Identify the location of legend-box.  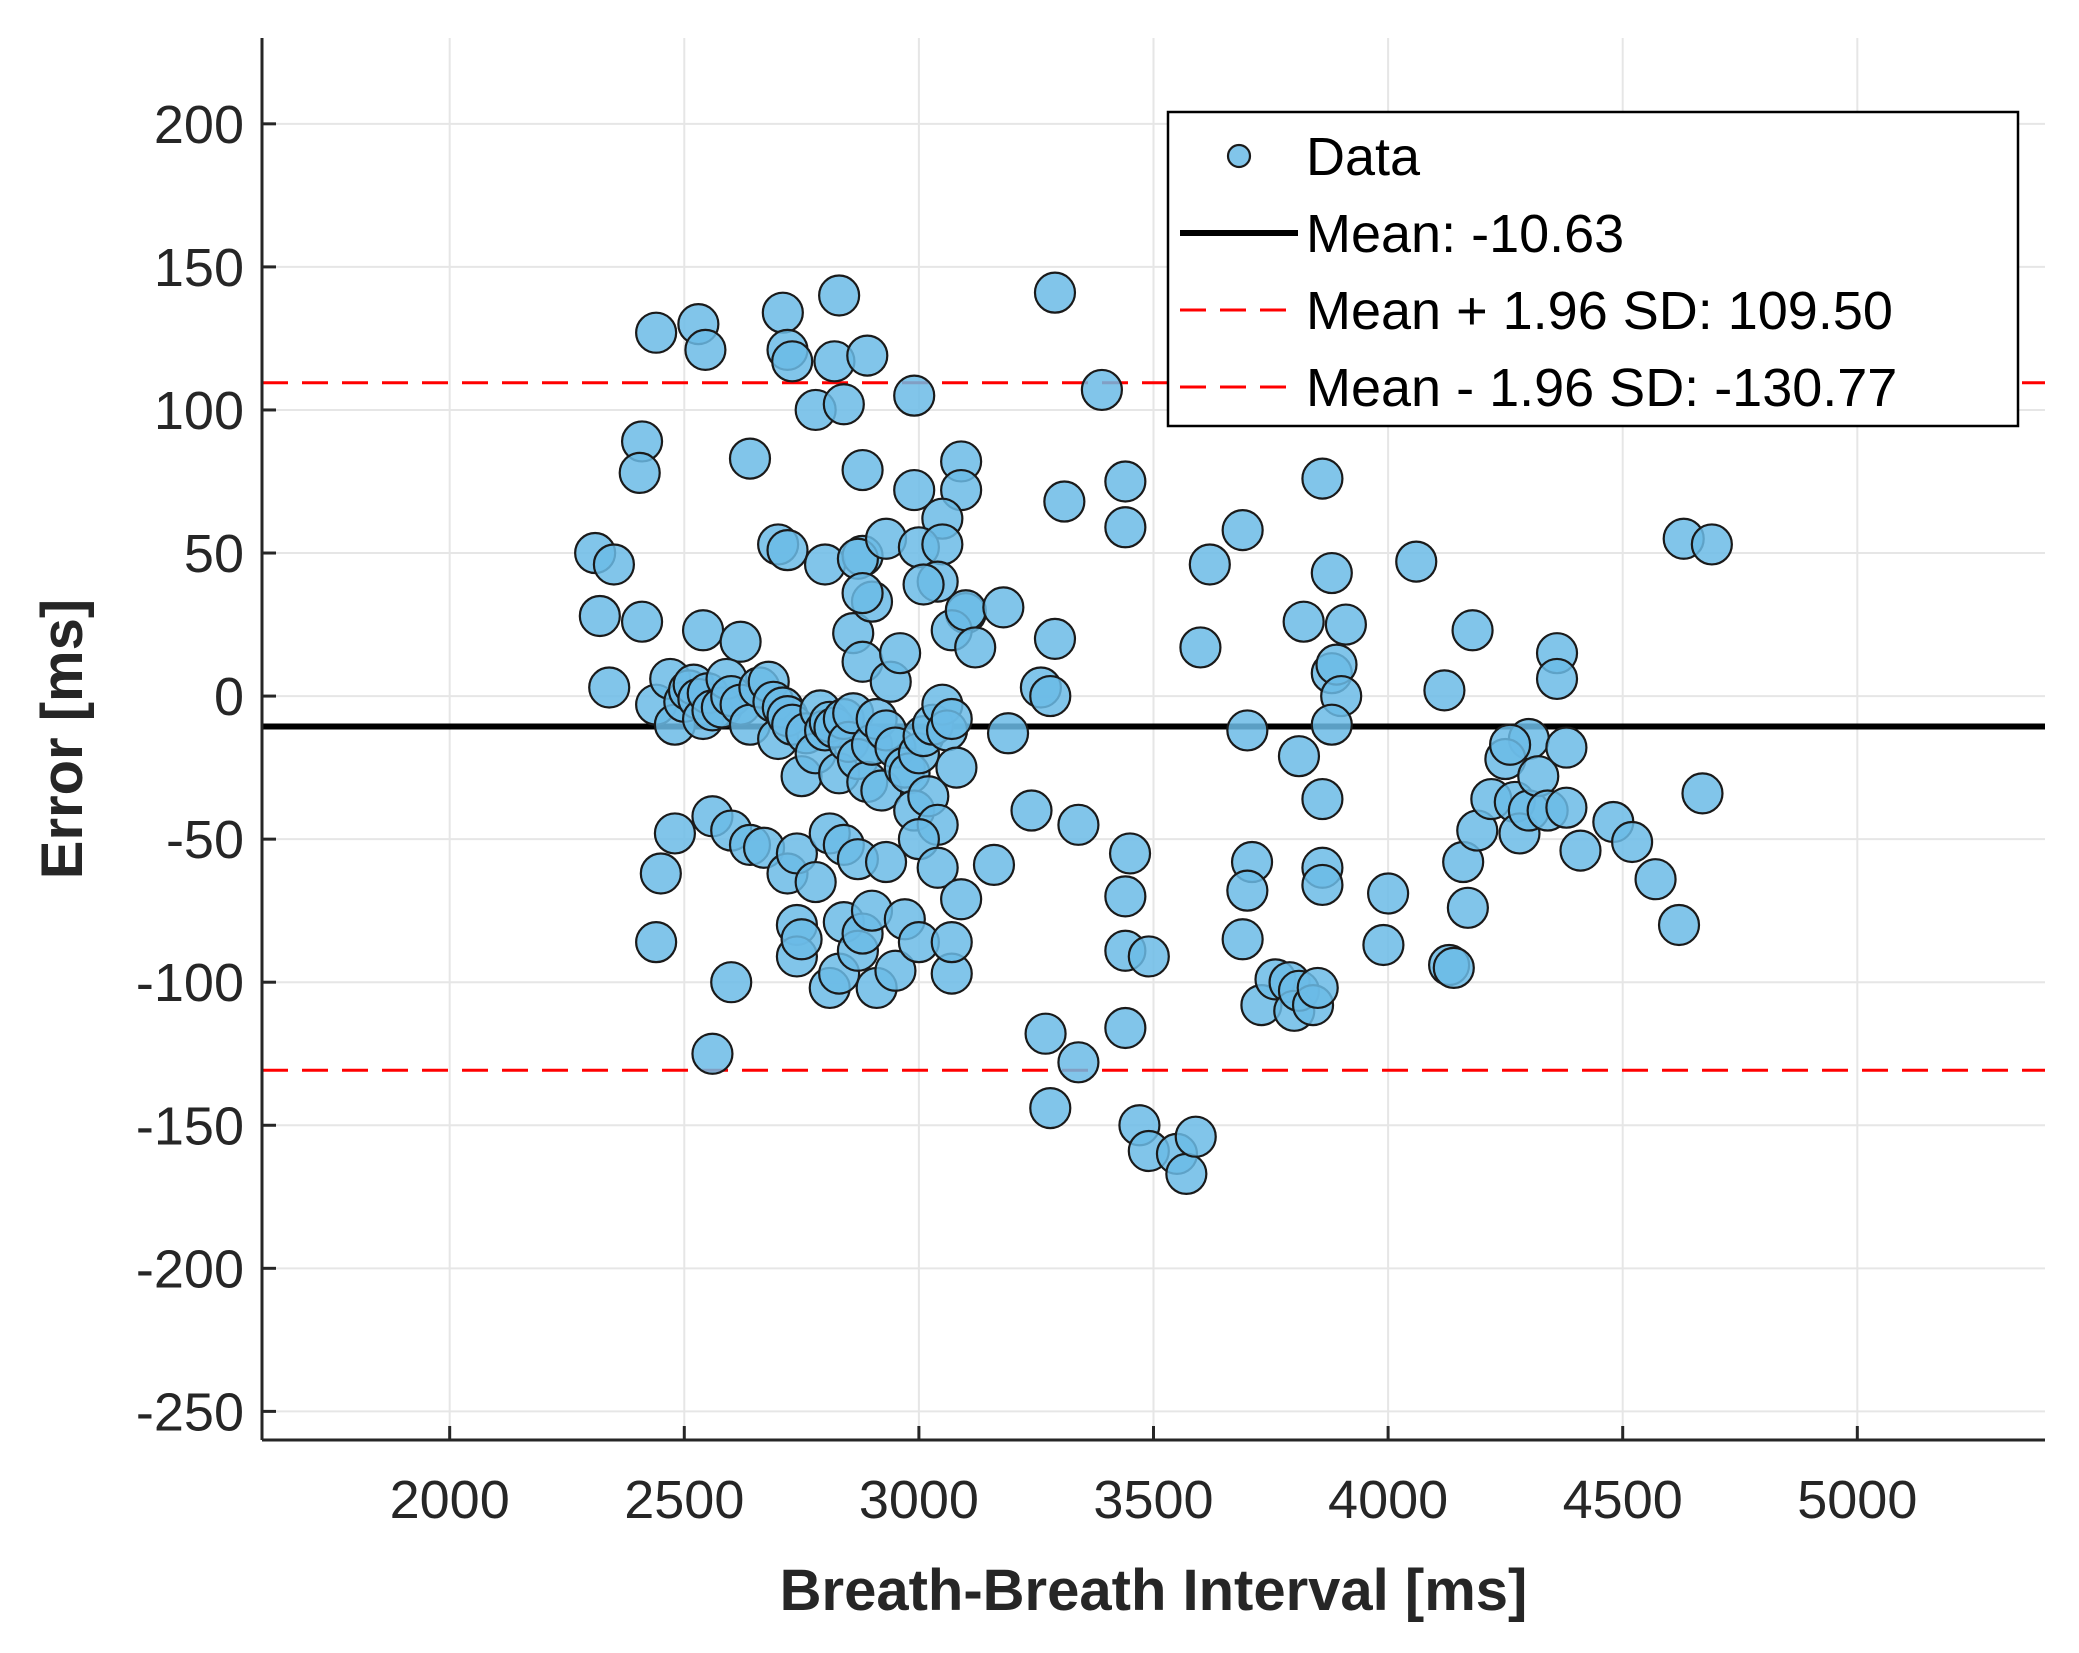
(1593, 269).